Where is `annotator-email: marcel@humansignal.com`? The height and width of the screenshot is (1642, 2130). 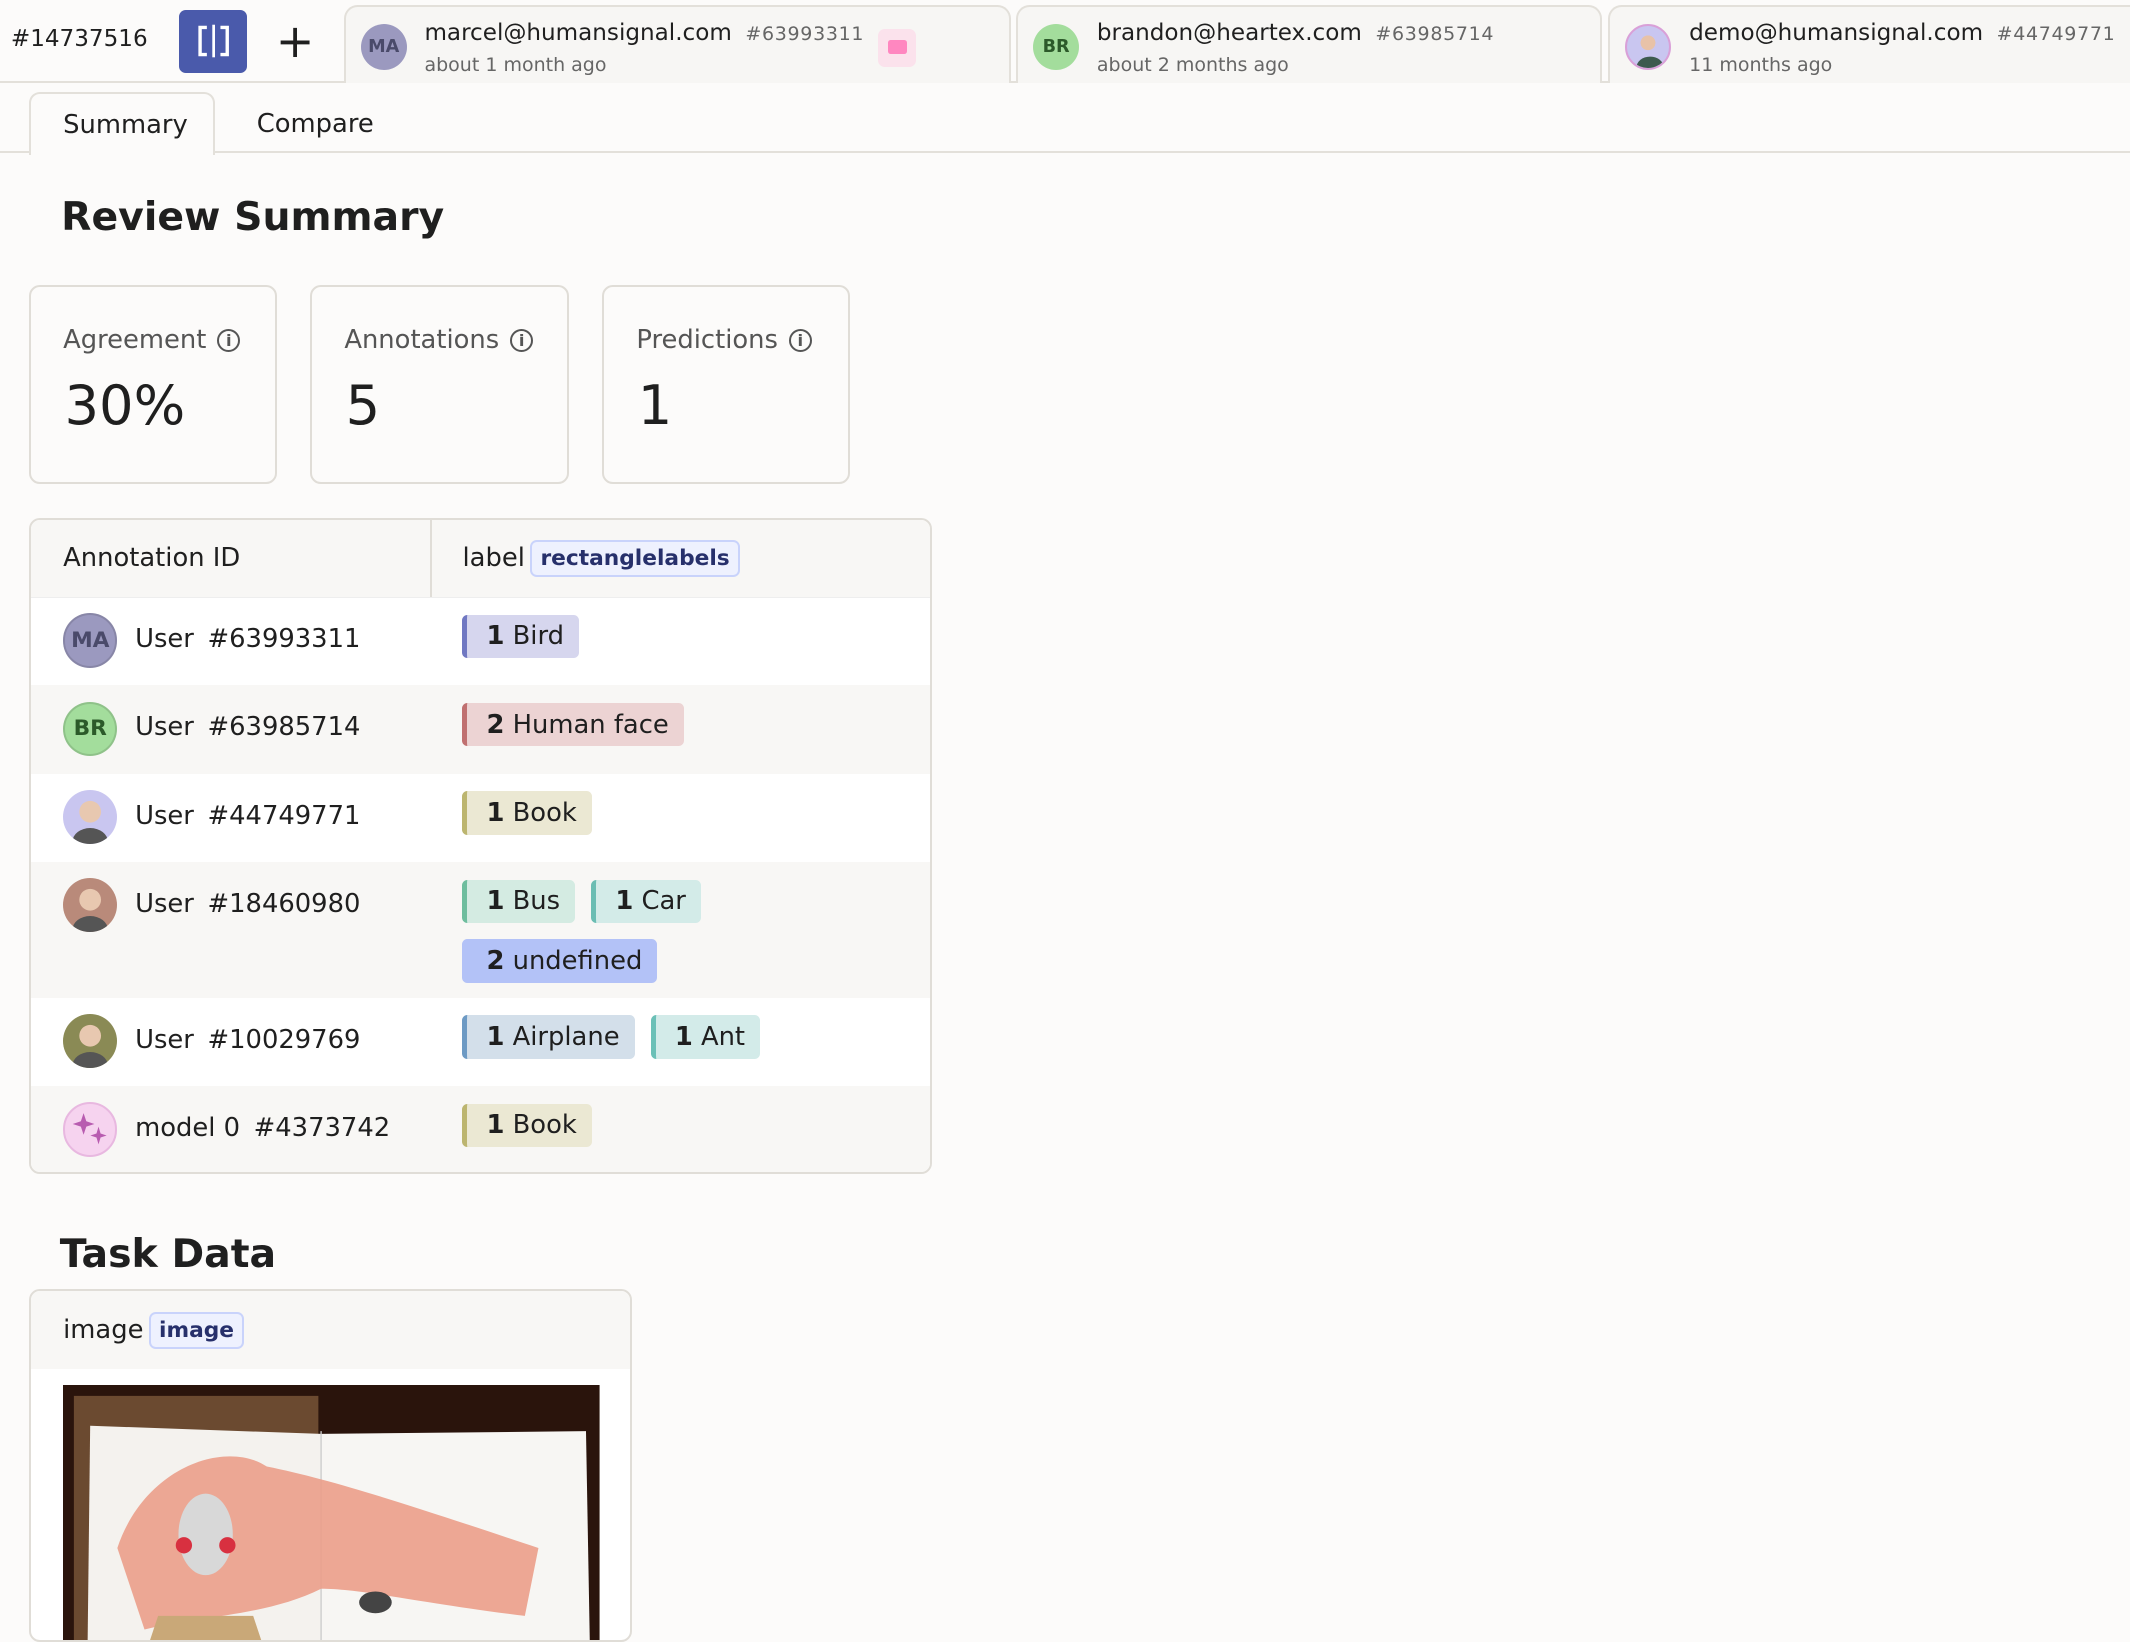 annotator-email: marcel@humansignal.com is located at coordinates (578, 32).